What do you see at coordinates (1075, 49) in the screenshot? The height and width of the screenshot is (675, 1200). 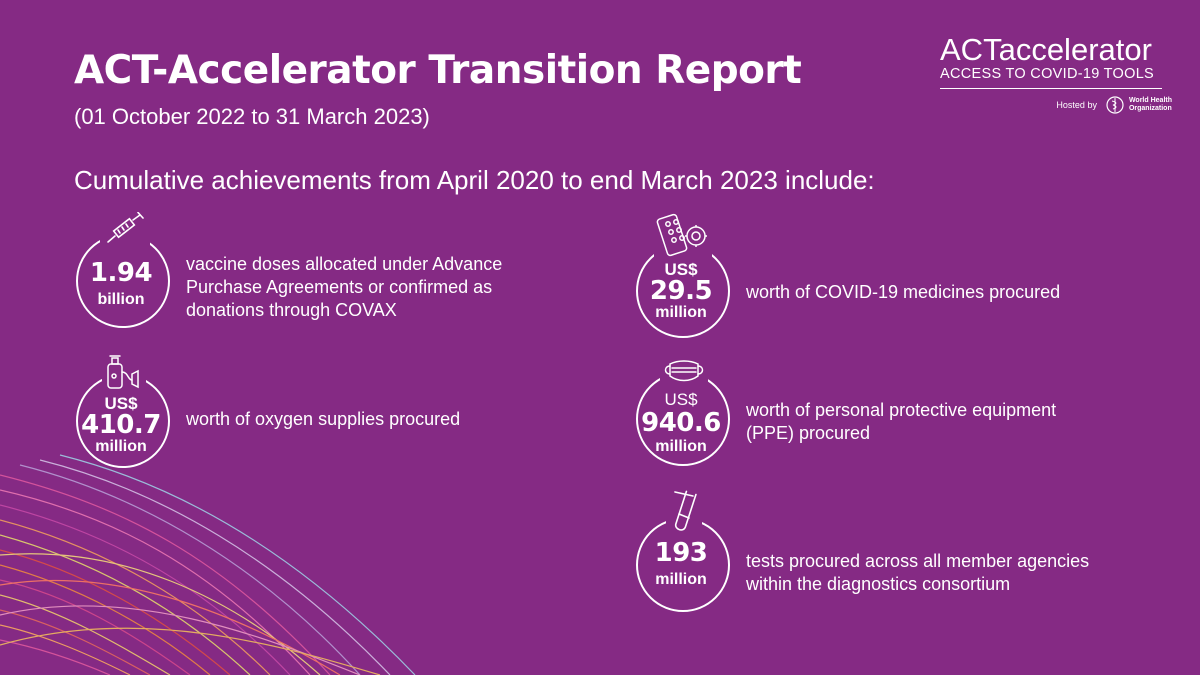 I see `logo-accelerator: accelerator` at bounding box center [1075, 49].